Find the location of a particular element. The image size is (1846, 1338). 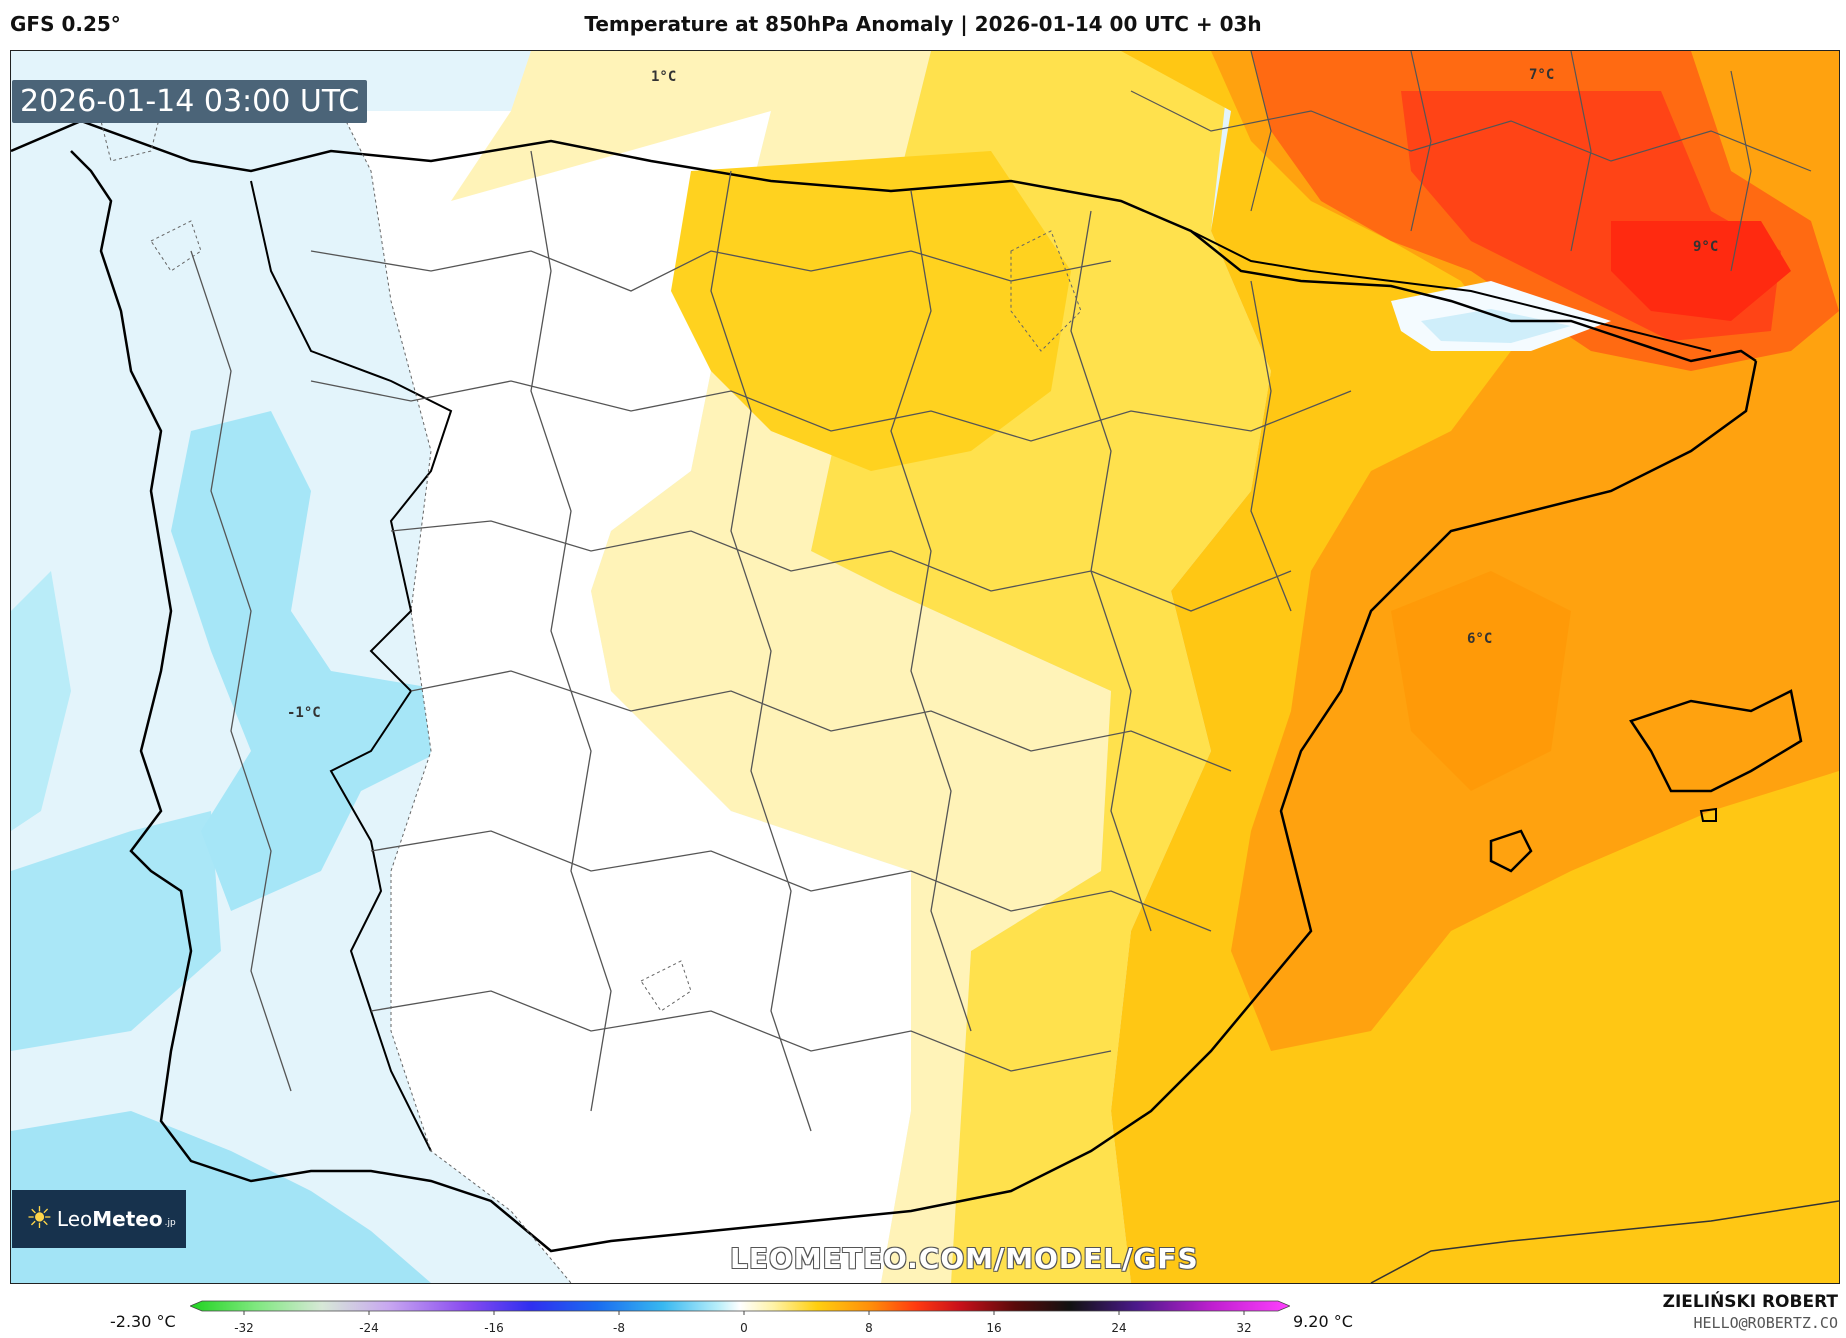

colorbar-tick-label: -16 is located at coordinates (494, 1328).